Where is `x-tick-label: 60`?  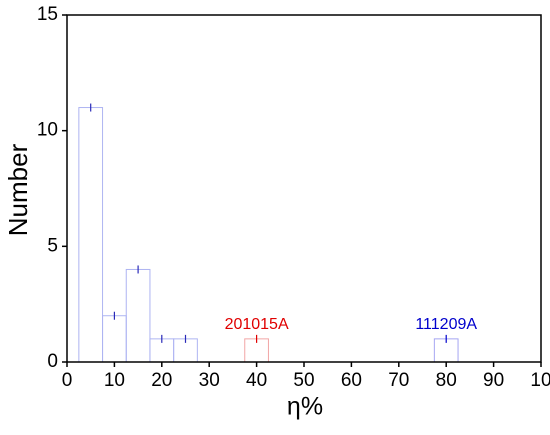
x-tick-label: 60 is located at coordinates (351, 380).